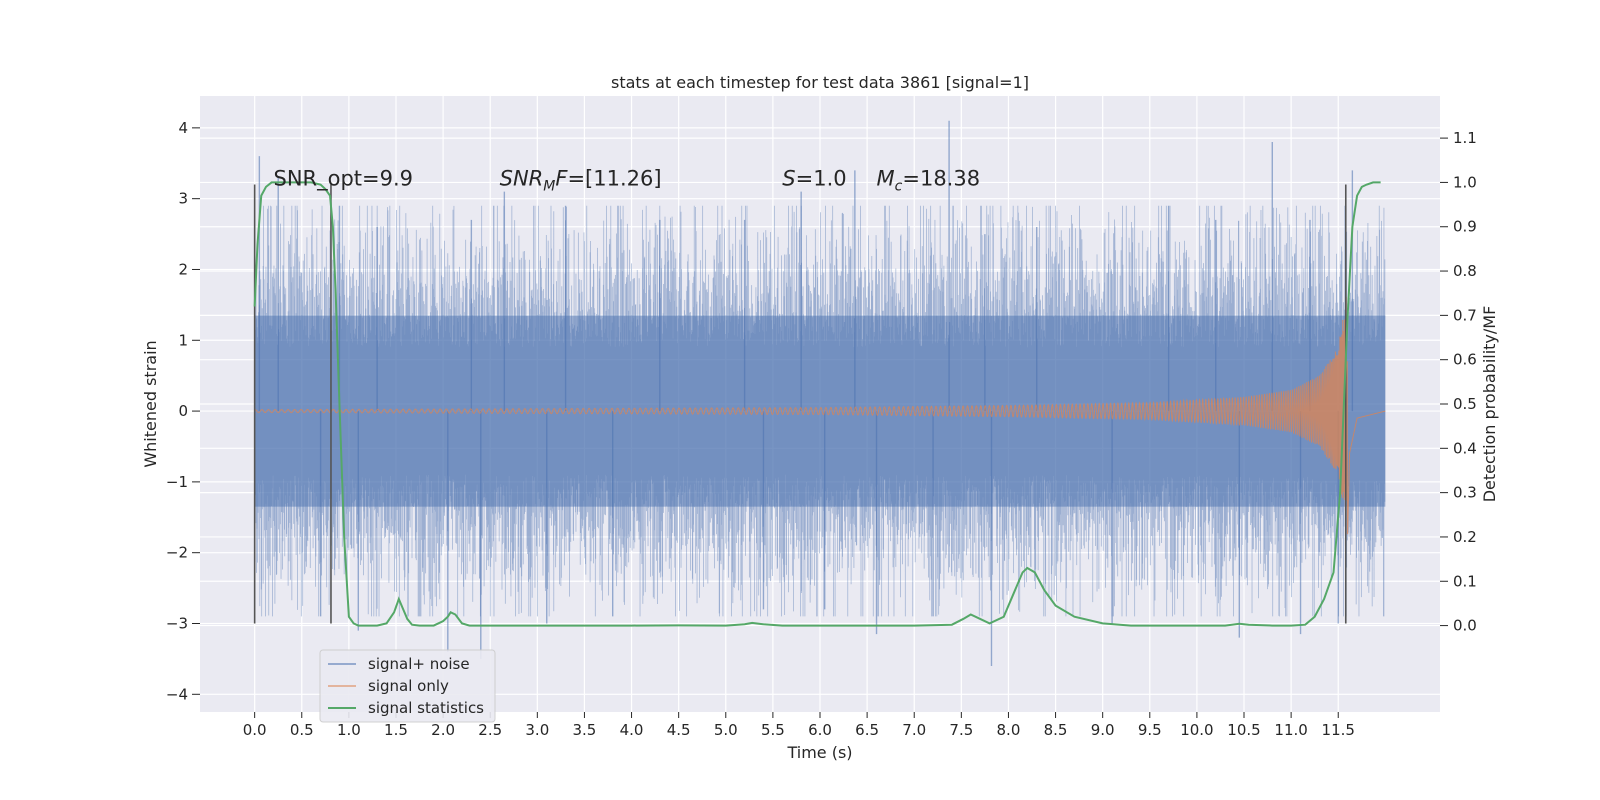 The image size is (1600, 800). Describe the element at coordinates (426, 708) in the screenshot. I see `legend-label: signal statistics` at that location.